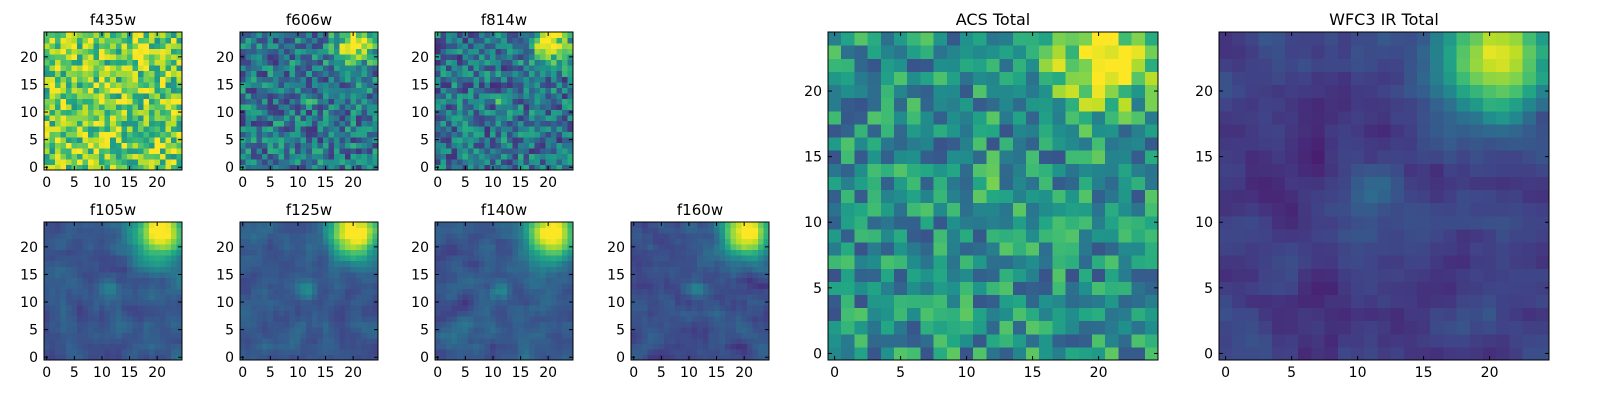  Describe the element at coordinates (309, 210) in the screenshot. I see `panel-title: f125w` at that location.